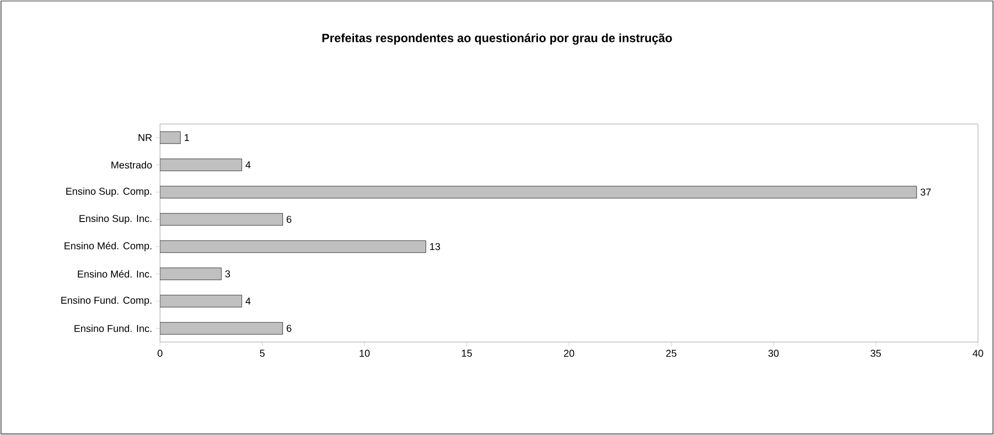 Image resolution: width=994 pixels, height=435 pixels. Describe the element at coordinates (227, 274) in the screenshot. I see `data-label: 3` at that location.